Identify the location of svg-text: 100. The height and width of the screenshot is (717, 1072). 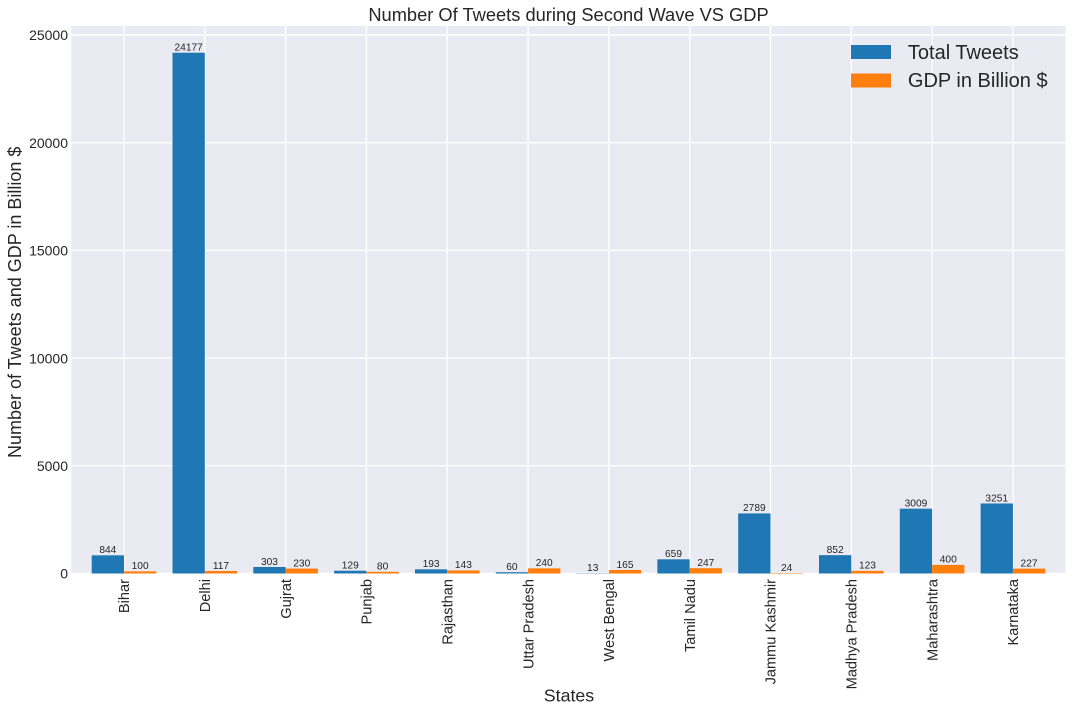
(140, 566).